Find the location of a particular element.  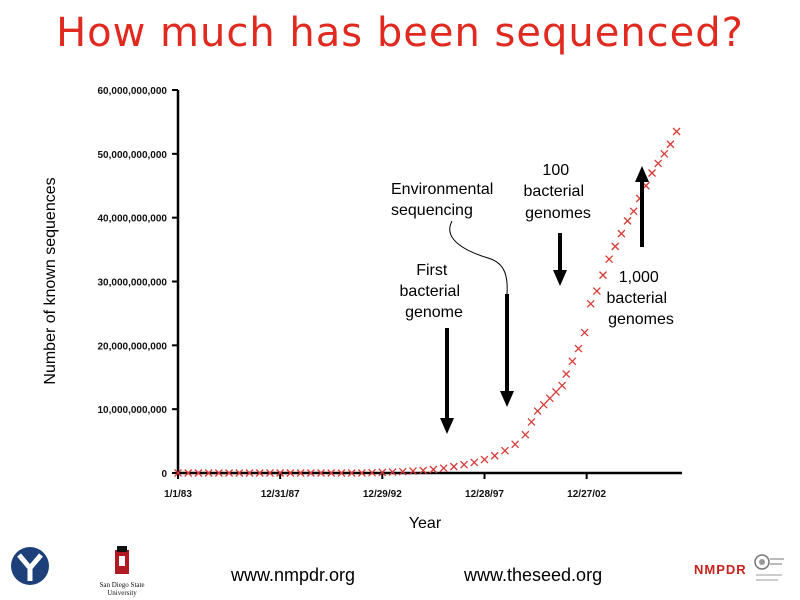

annotation-line: 100 is located at coordinates (555, 170).